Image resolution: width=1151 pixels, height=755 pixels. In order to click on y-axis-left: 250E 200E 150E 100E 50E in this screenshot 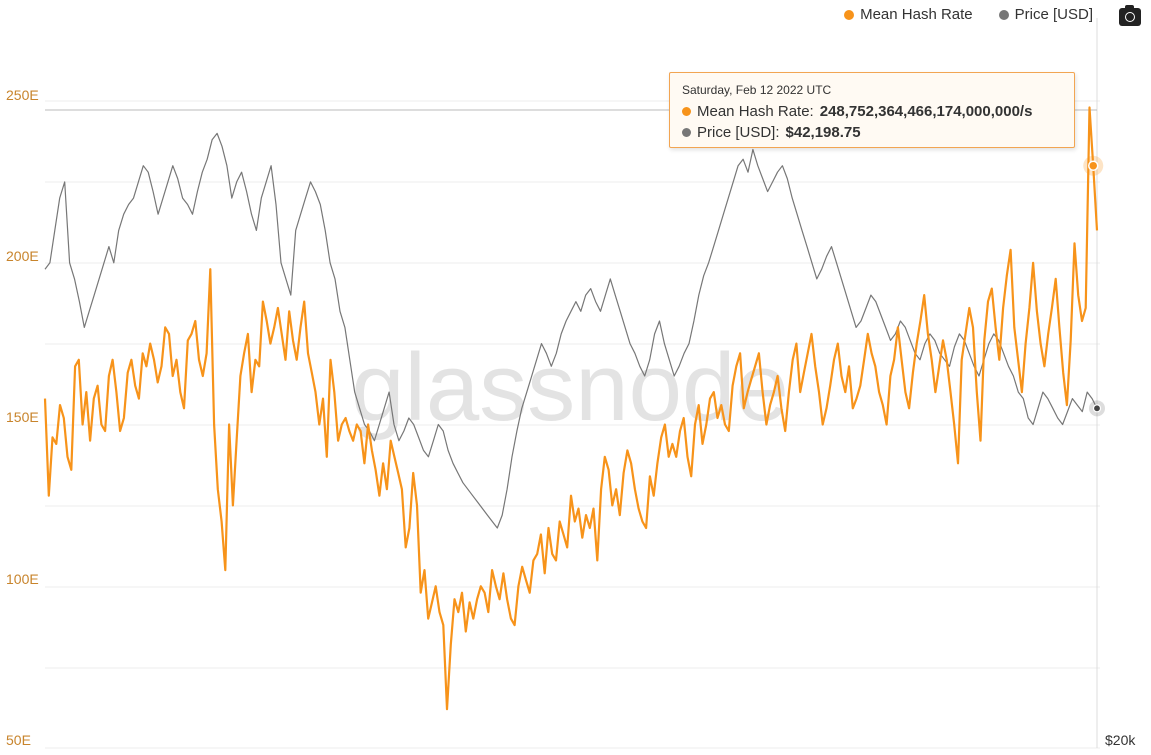, I will do `click(22, 417)`.